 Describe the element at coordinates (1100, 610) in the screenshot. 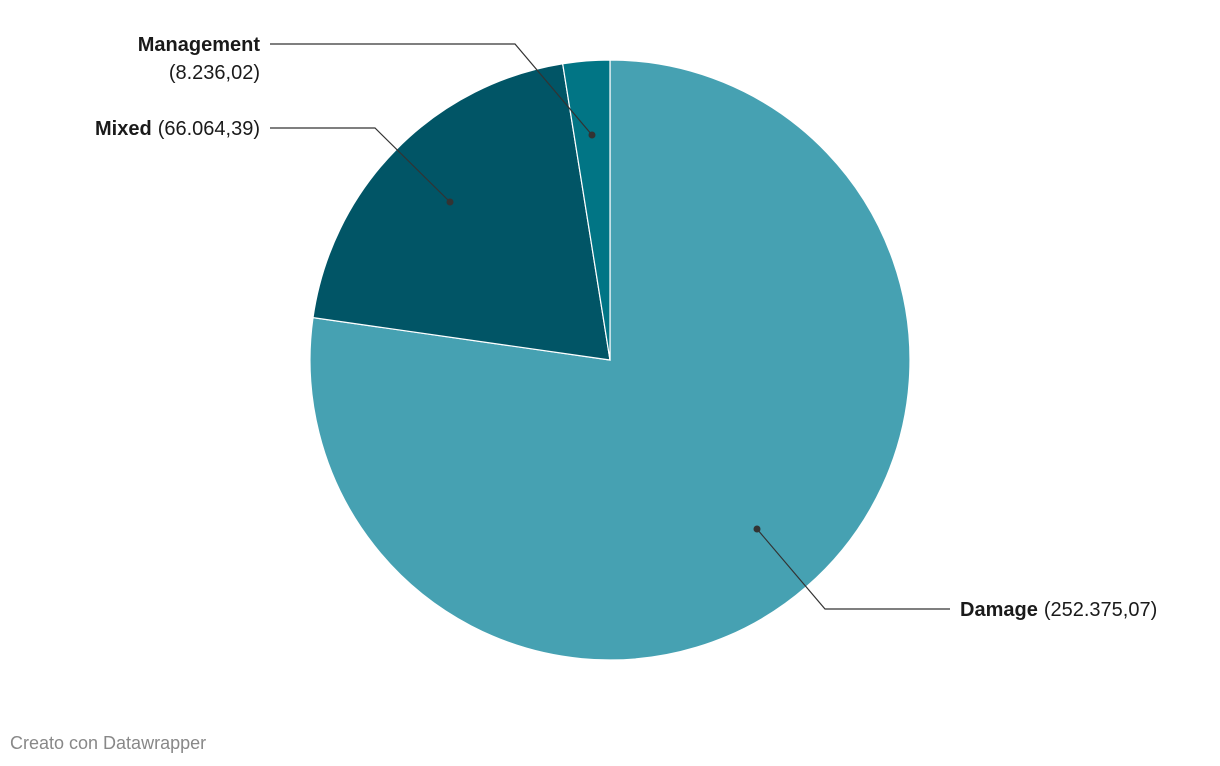

I see `slice-value: (252.375,07)` at that location.